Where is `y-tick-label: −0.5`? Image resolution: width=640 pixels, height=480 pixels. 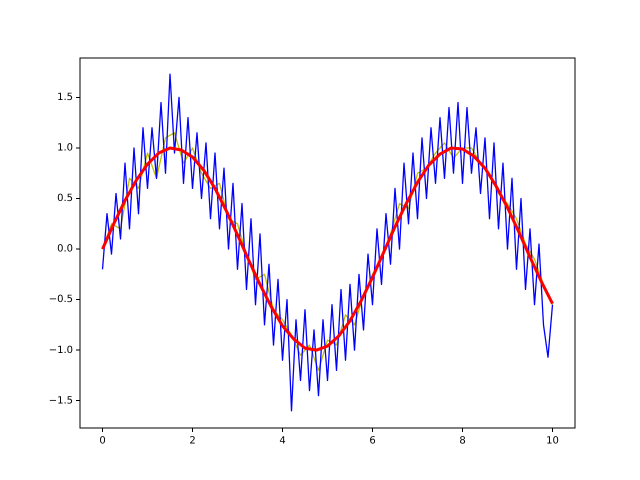 y-tick-label: −0.5 is located at coordinates (60, 300).